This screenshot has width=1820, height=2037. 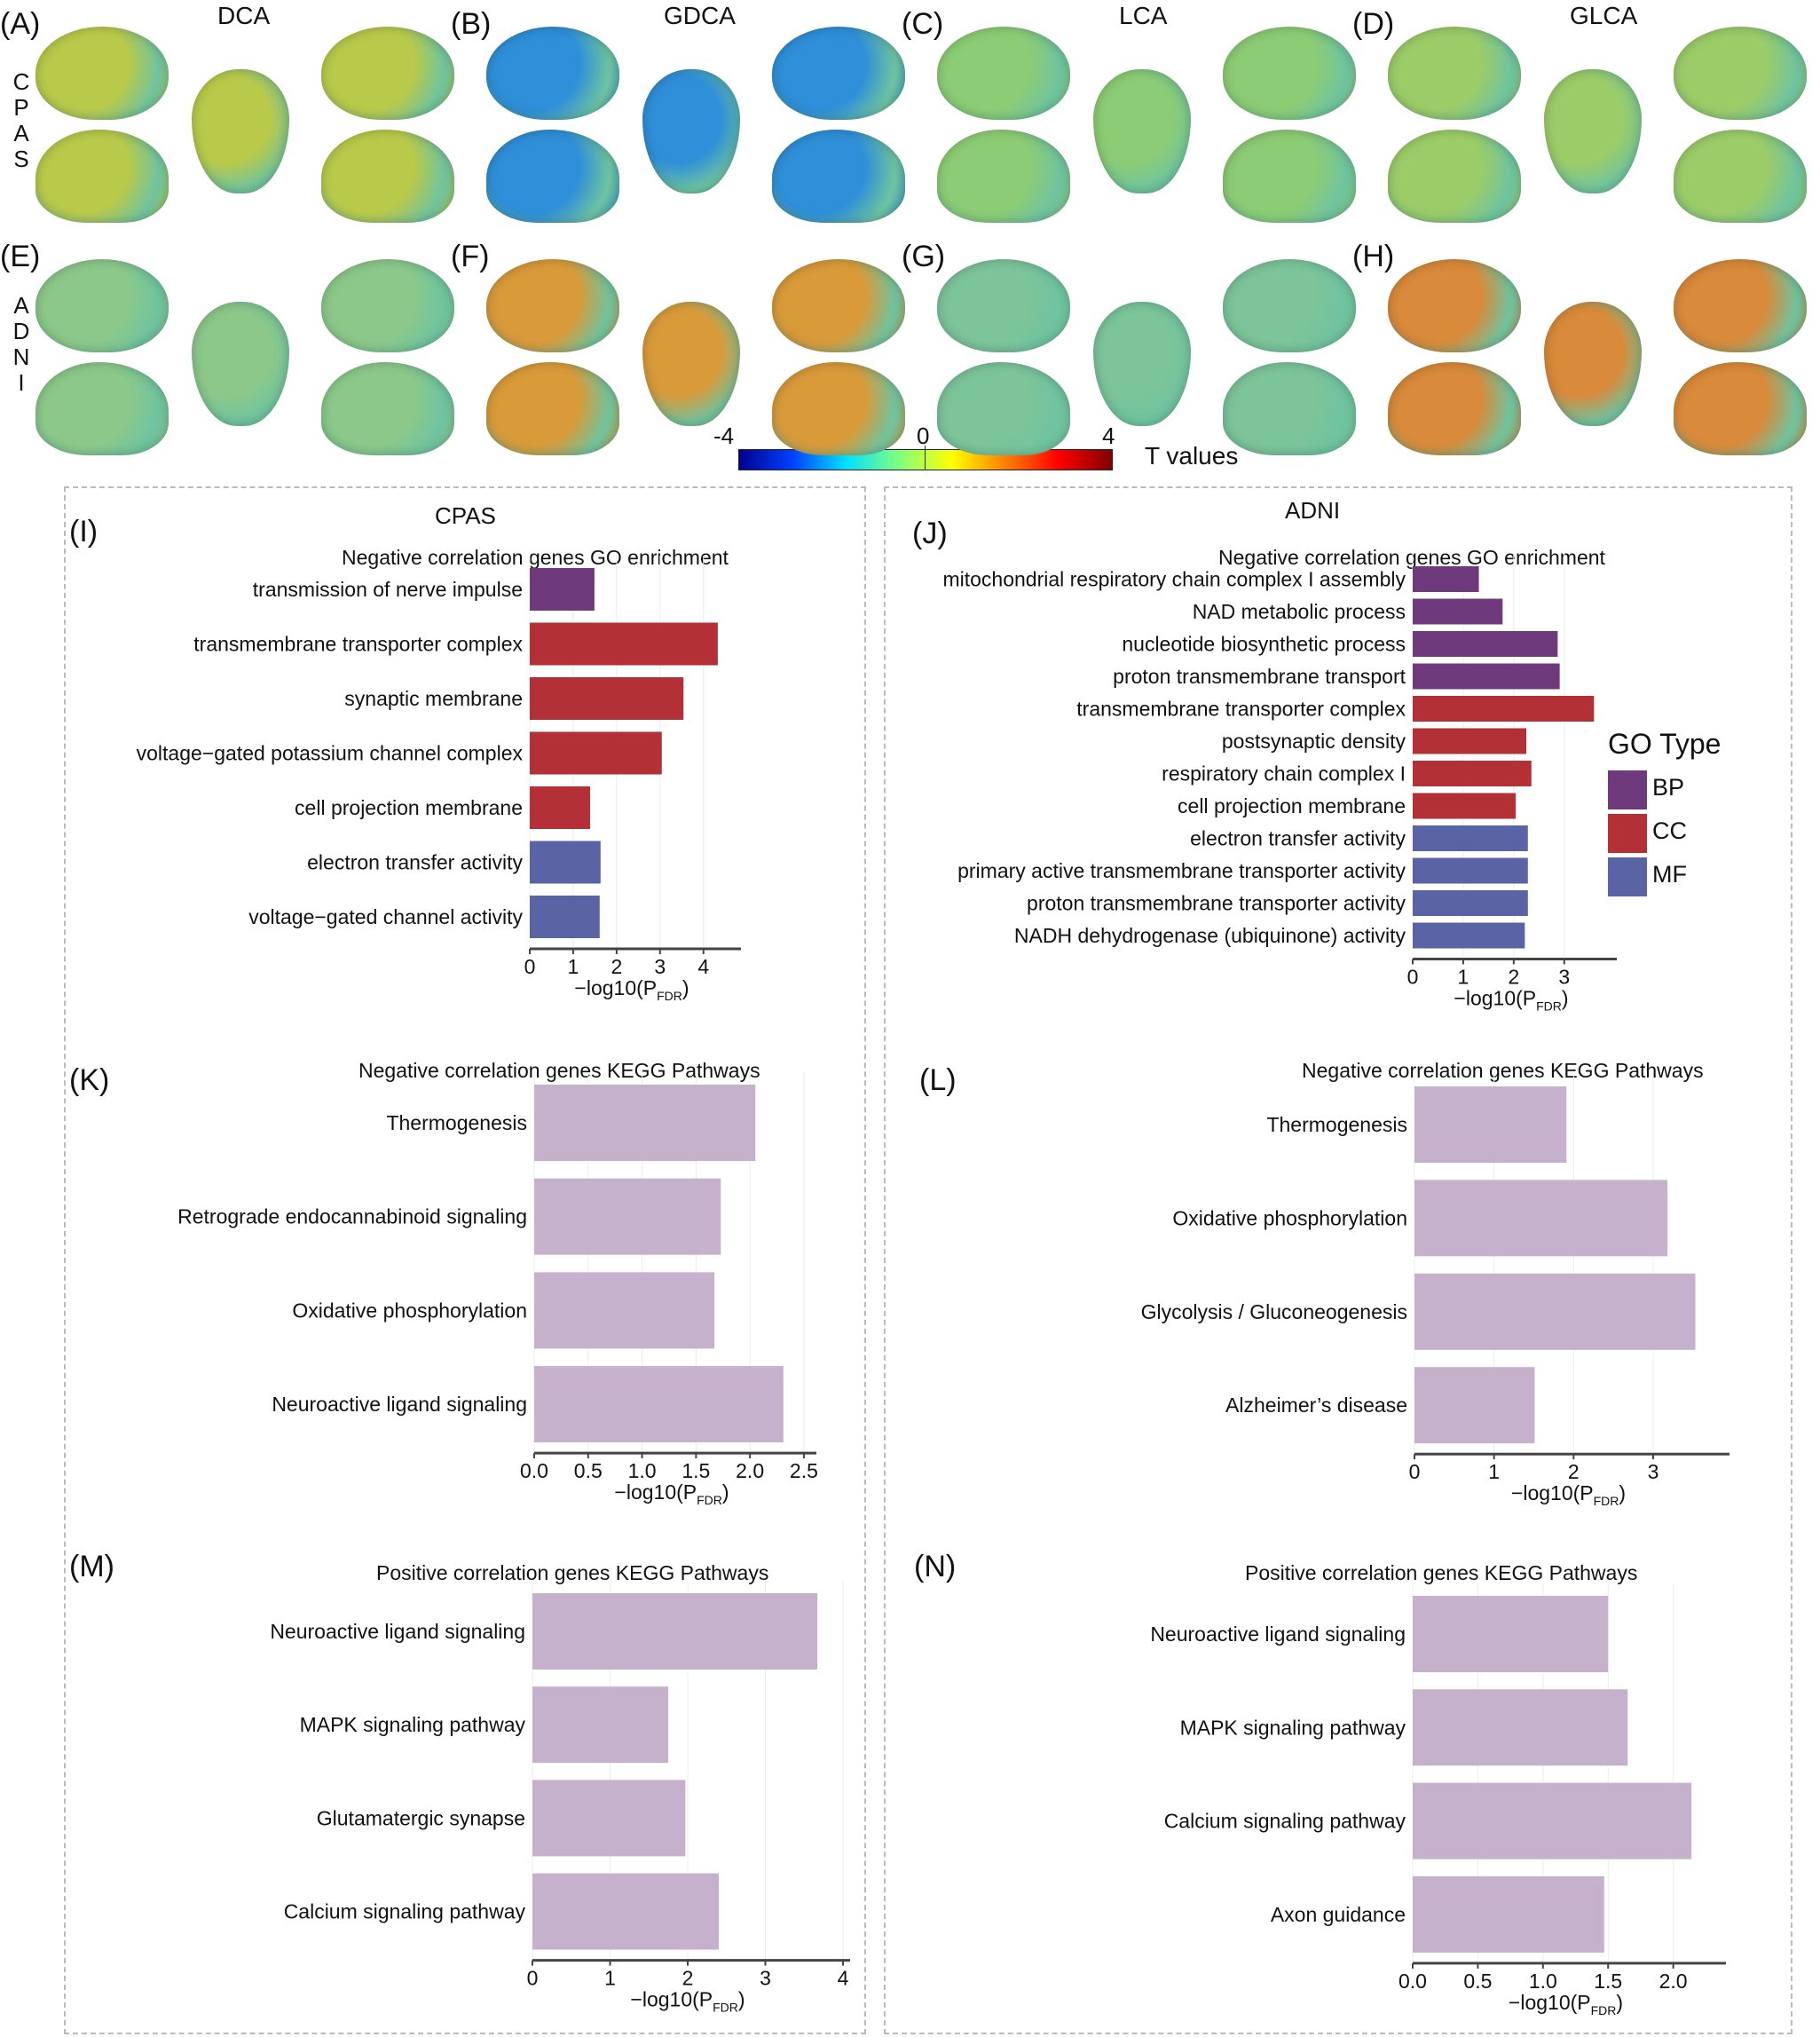 I want to click on legend-swatch-cc, so click(x=1627, y=833).